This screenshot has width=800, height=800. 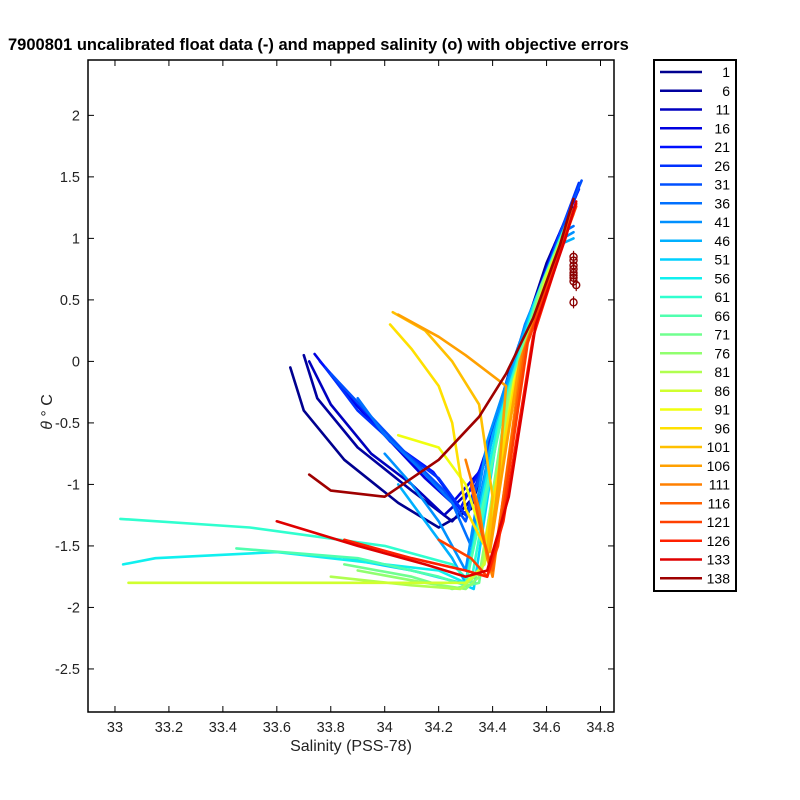 I want to click on x-tick-label-2: 33.4, so click(x=223, y=728).